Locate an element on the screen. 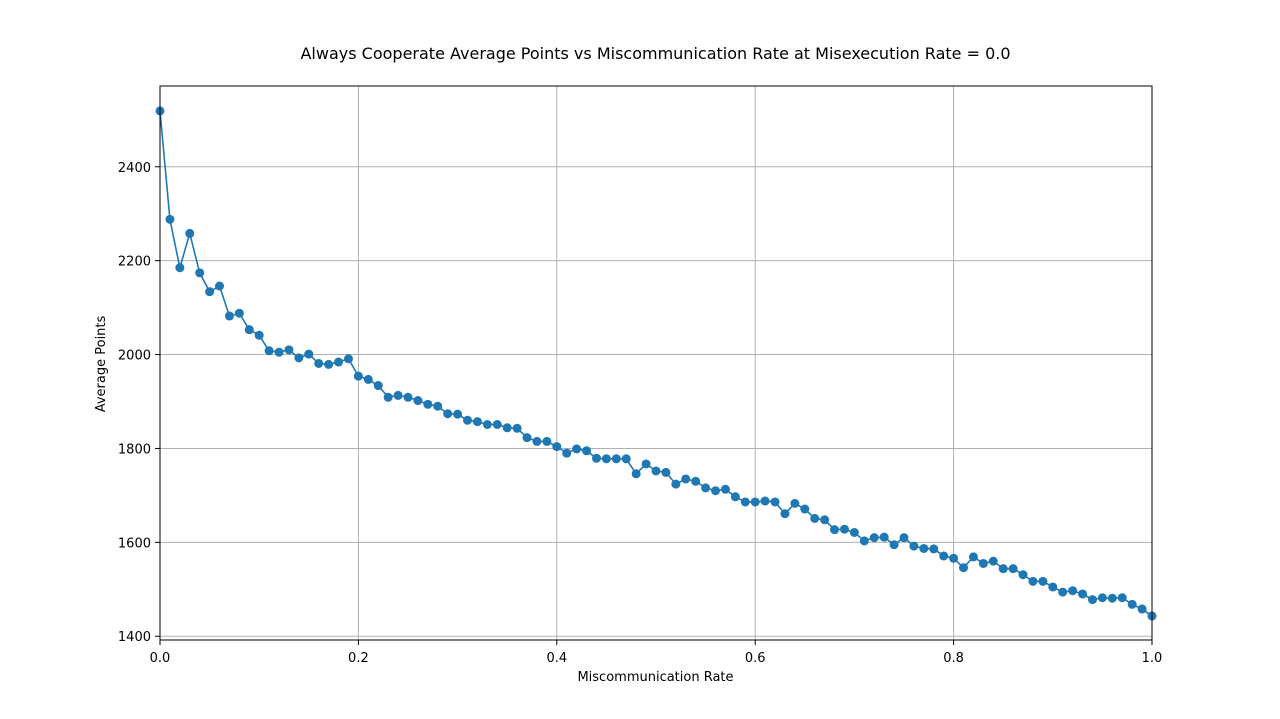  y-tick-label: 1600 is located at coordinates (134, 543).